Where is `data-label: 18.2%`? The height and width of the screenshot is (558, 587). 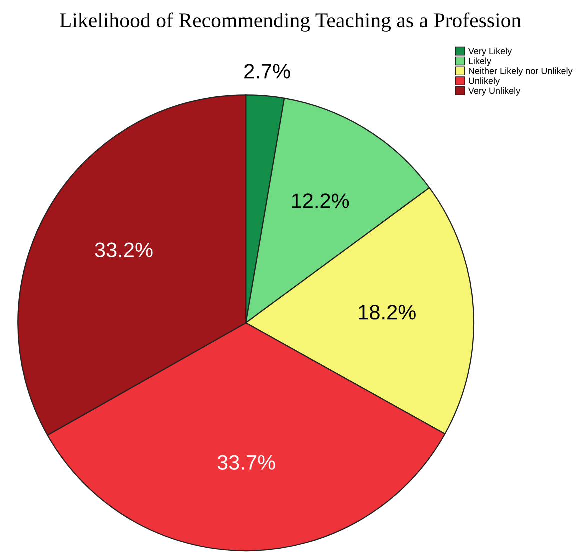
data-label: 18.2% is located at coordinates (387, 312).